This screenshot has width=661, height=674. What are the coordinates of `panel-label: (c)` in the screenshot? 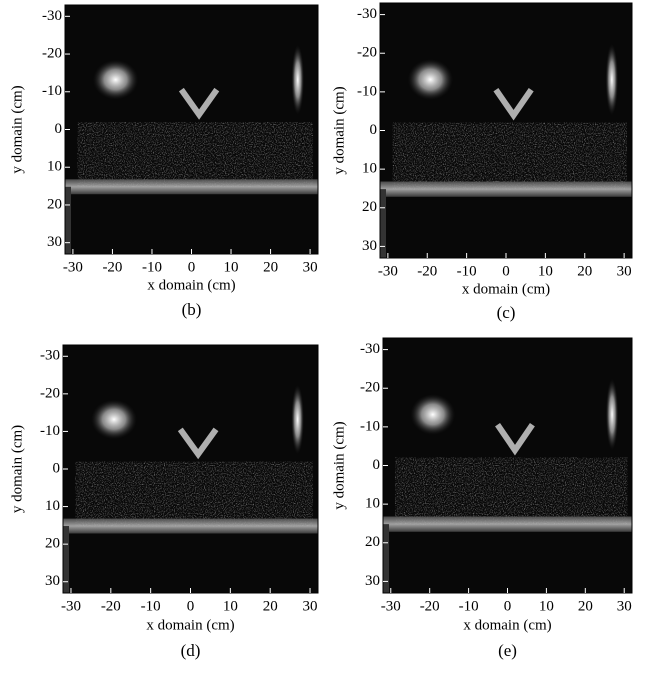 It's located at (506, 312).